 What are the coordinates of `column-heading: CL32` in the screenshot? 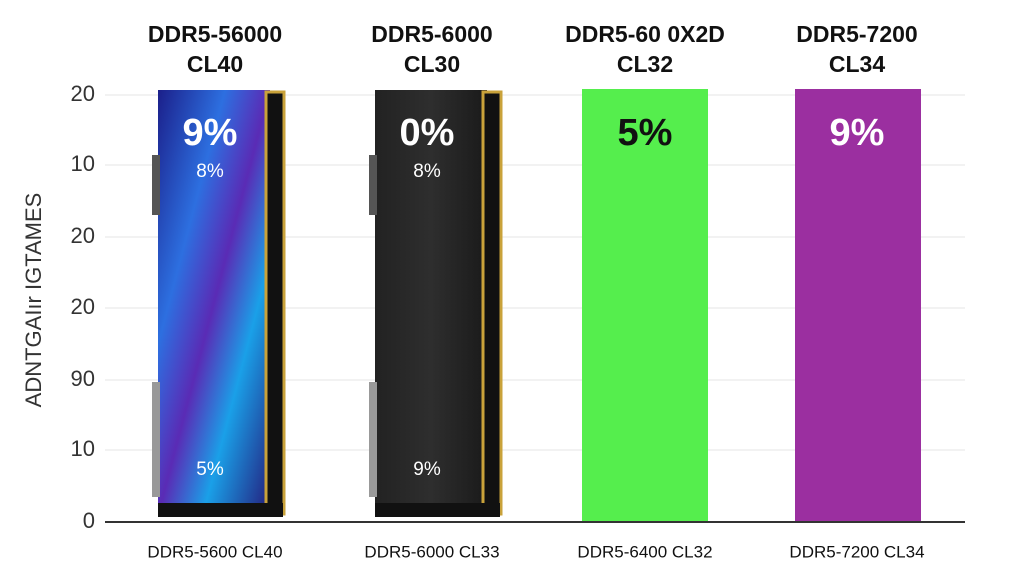 It's located at (645, 64).